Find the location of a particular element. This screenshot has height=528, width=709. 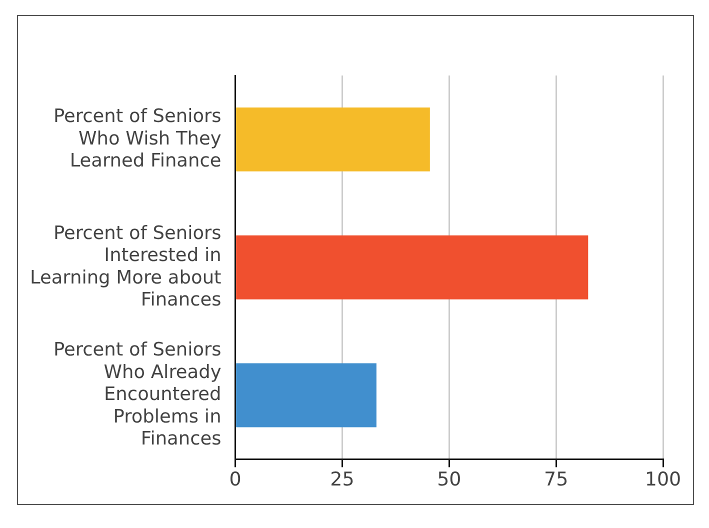

y-tick-label: Percent of Seniors Who Wish They Learned Finance is located at coordinates (138, 139).